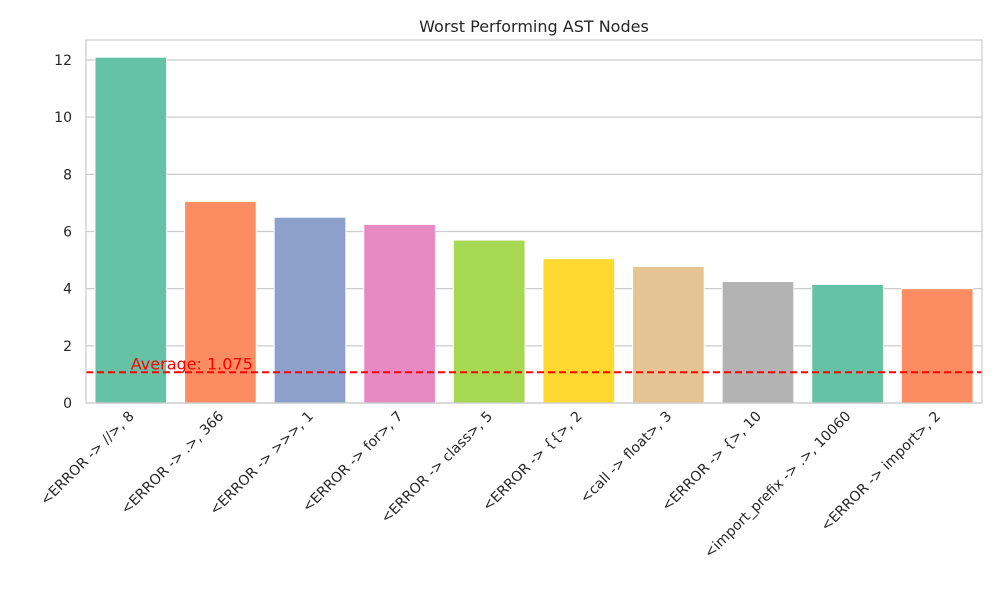 The width and height of the screenshot is (1000, 600). What do you see at coordinates (63, 61) in the screenshot?
I see `y-tick-label: 12` at bounding box center [63, 61].